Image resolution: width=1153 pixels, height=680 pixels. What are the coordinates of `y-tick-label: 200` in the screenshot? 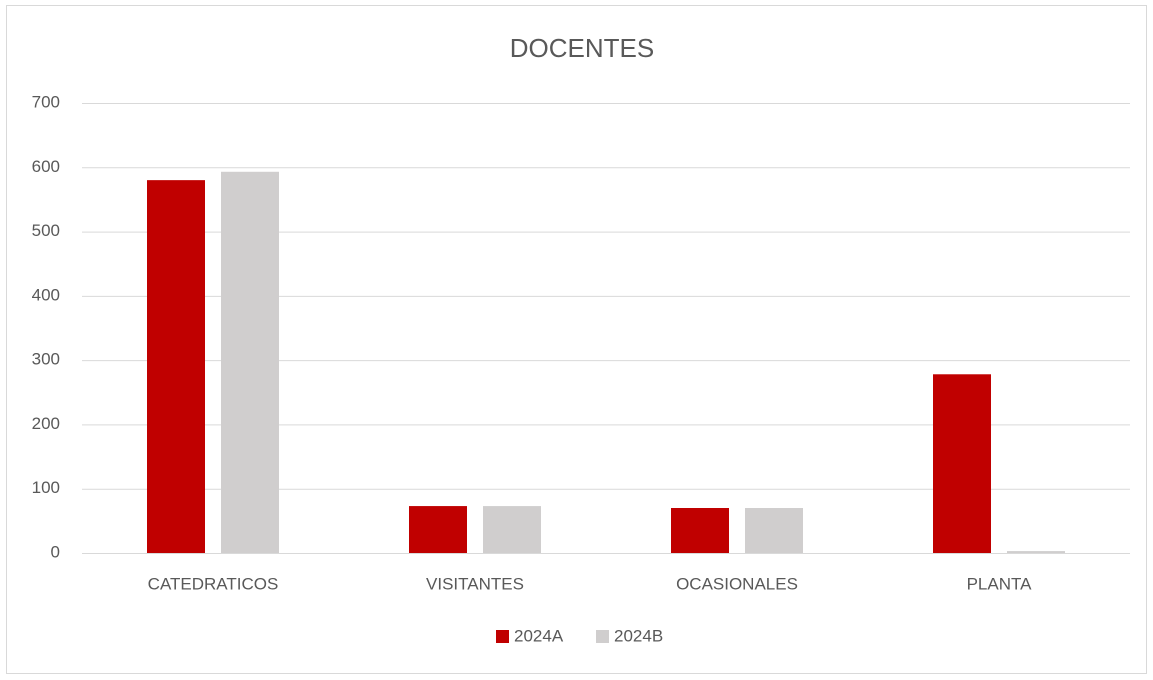 It's located at (46, 423).